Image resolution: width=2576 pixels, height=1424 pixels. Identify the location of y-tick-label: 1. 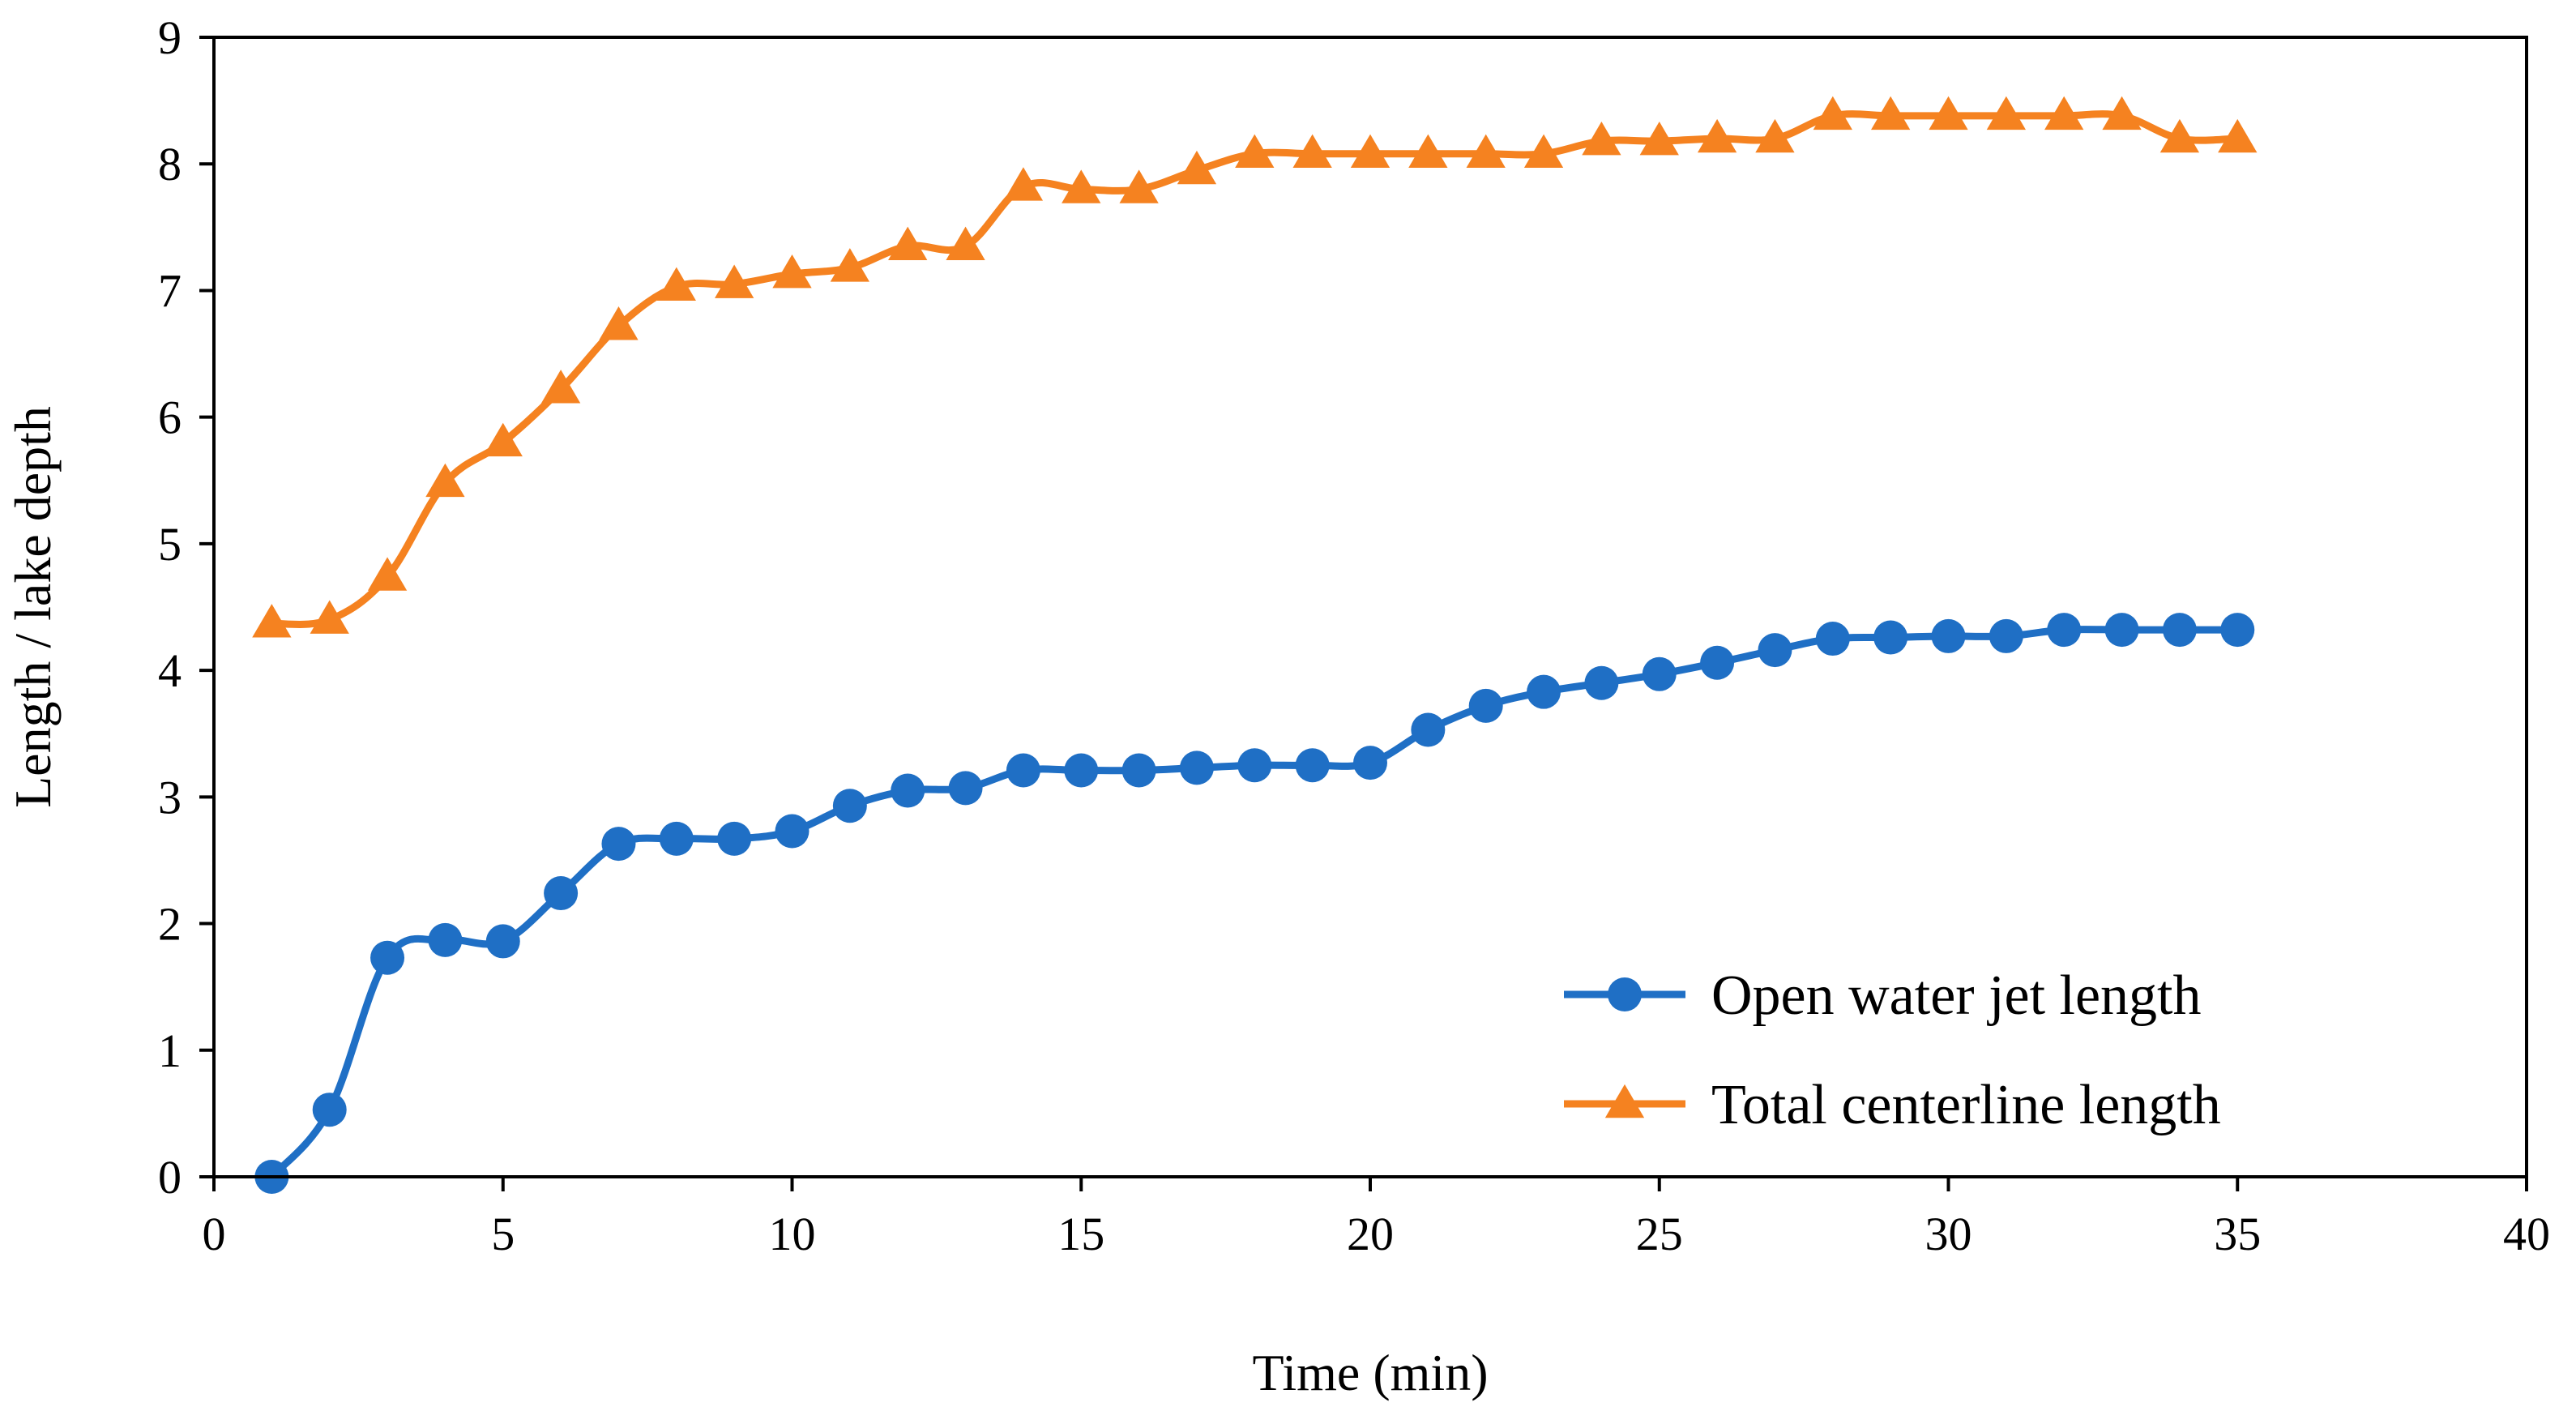
(170, 1050).